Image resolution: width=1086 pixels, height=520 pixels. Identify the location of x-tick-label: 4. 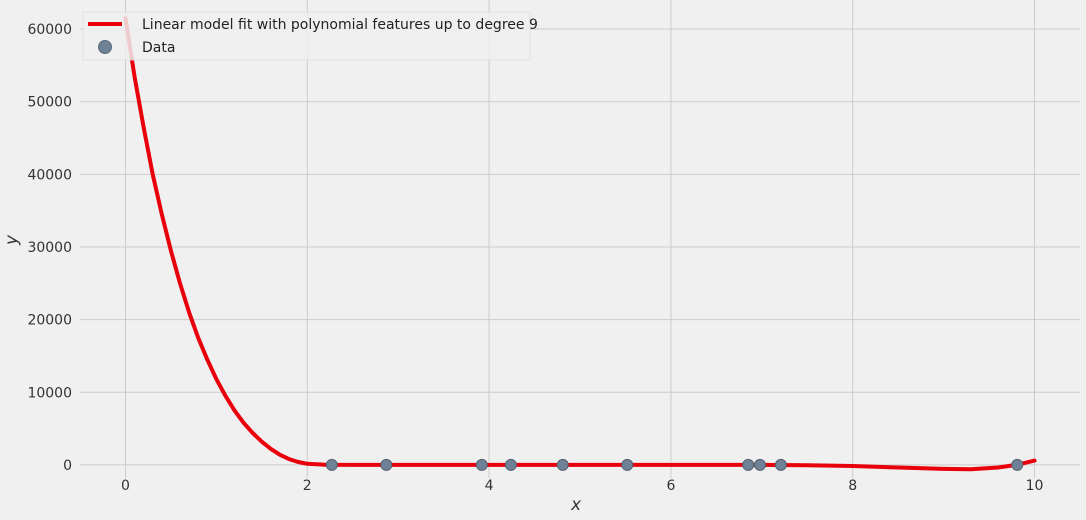
(489, 486).